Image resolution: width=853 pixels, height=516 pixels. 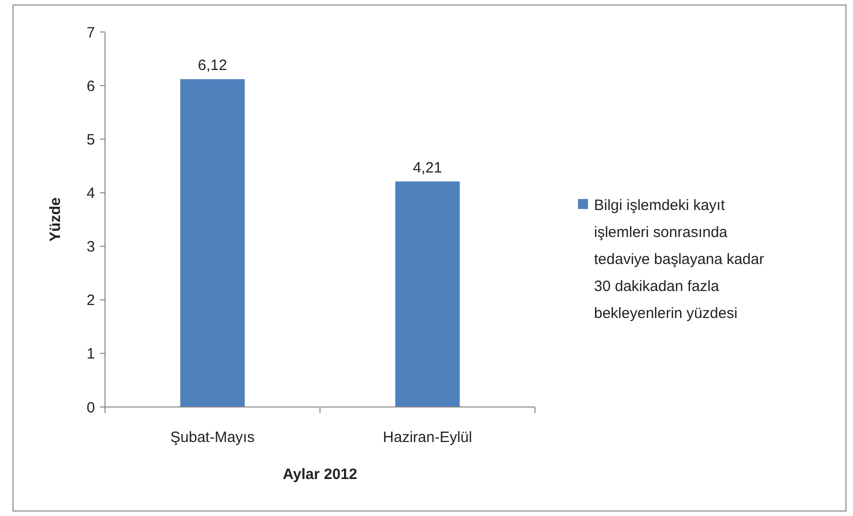 I want to click on data-label: 4,21, so click(x=427, y=167).